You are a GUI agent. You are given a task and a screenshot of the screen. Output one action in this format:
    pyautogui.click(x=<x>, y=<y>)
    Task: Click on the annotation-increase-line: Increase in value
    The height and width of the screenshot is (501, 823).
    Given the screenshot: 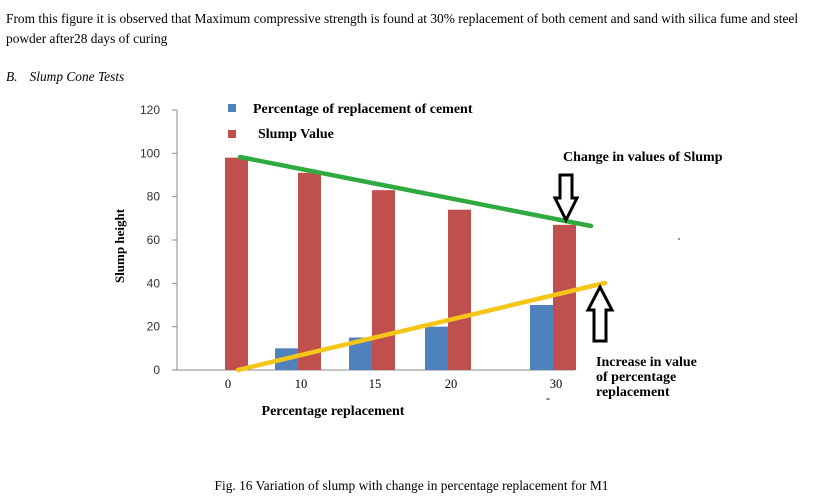 What is the action you would take?
    pyautogui.click(x=646, y=362)
    